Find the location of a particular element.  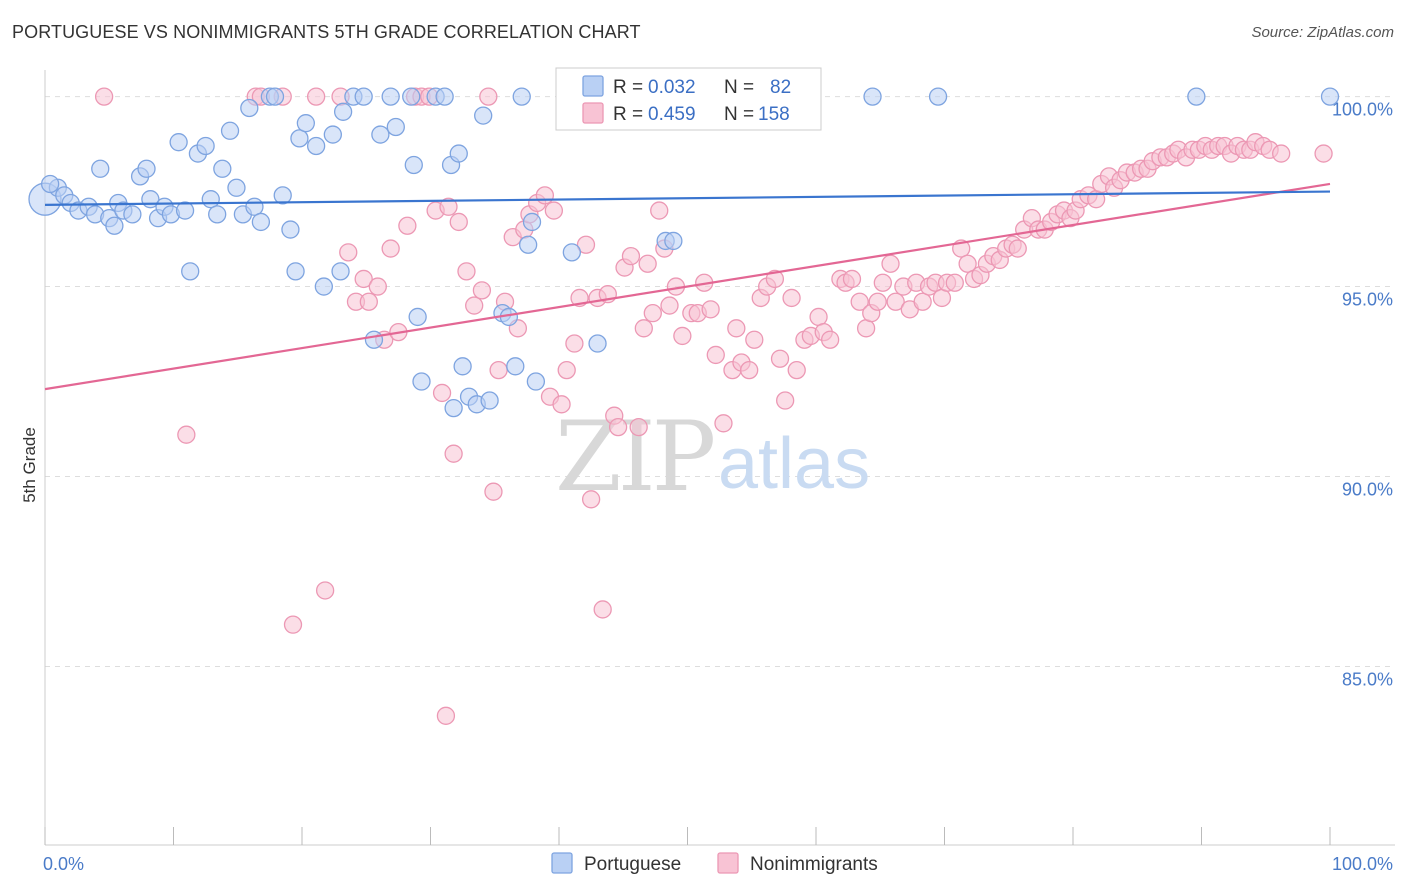

y-axis-label: 5th Grade is located at coordinates (29, 465).